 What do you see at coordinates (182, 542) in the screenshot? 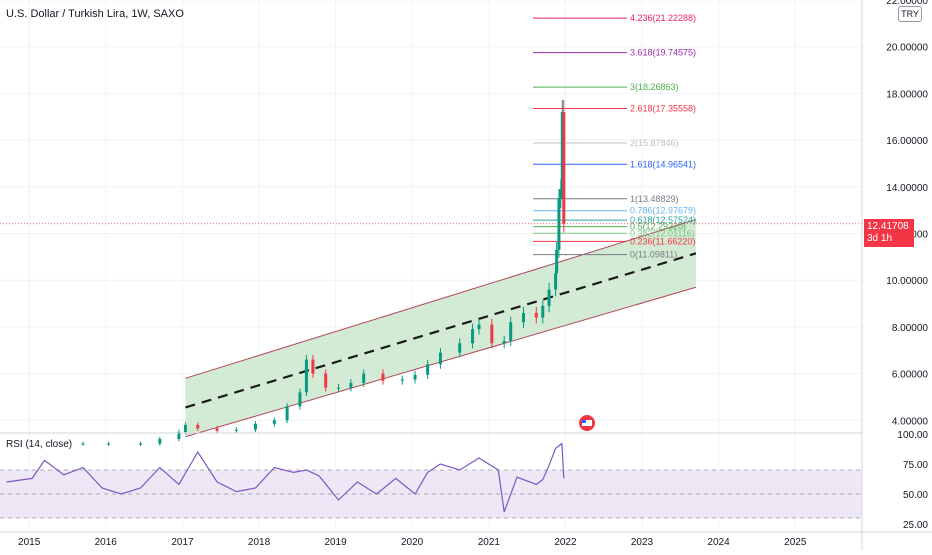
I see `time-tick-label: 2017` at bounding box center [182, 542].